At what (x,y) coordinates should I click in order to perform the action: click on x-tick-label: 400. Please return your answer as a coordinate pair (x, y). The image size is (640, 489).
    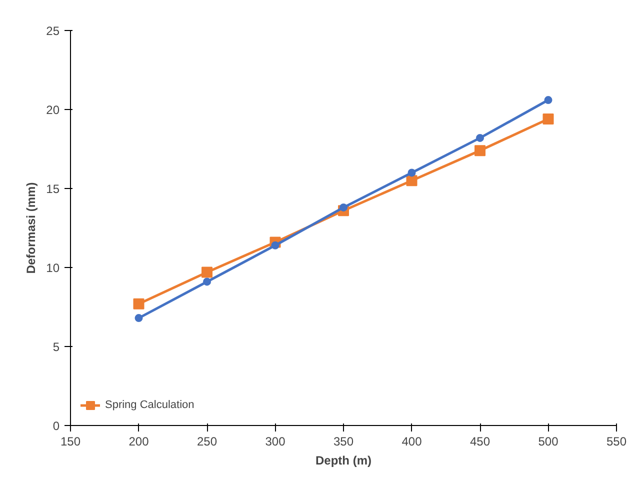
    Looking at the image, I should click on (412, 441).